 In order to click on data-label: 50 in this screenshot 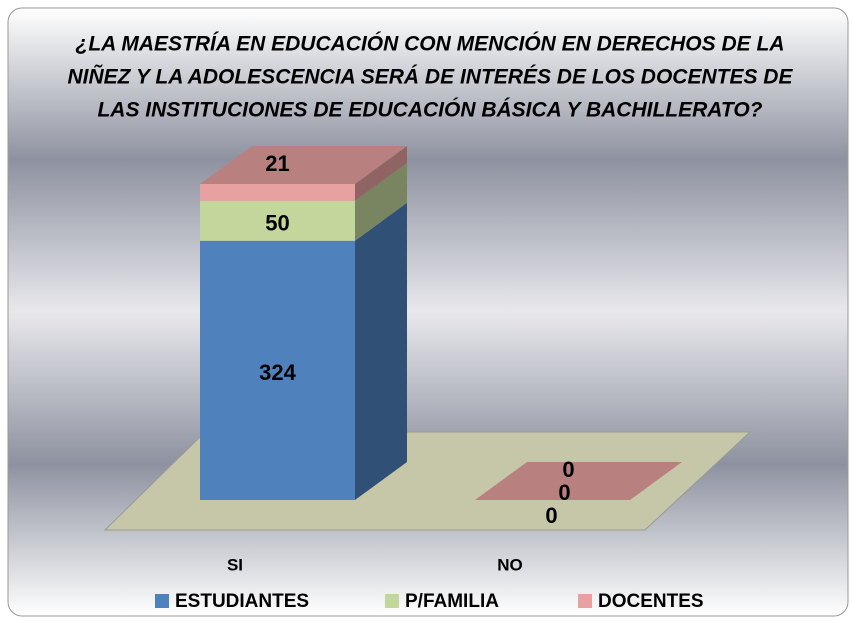, I will do `click(277, 223)`.